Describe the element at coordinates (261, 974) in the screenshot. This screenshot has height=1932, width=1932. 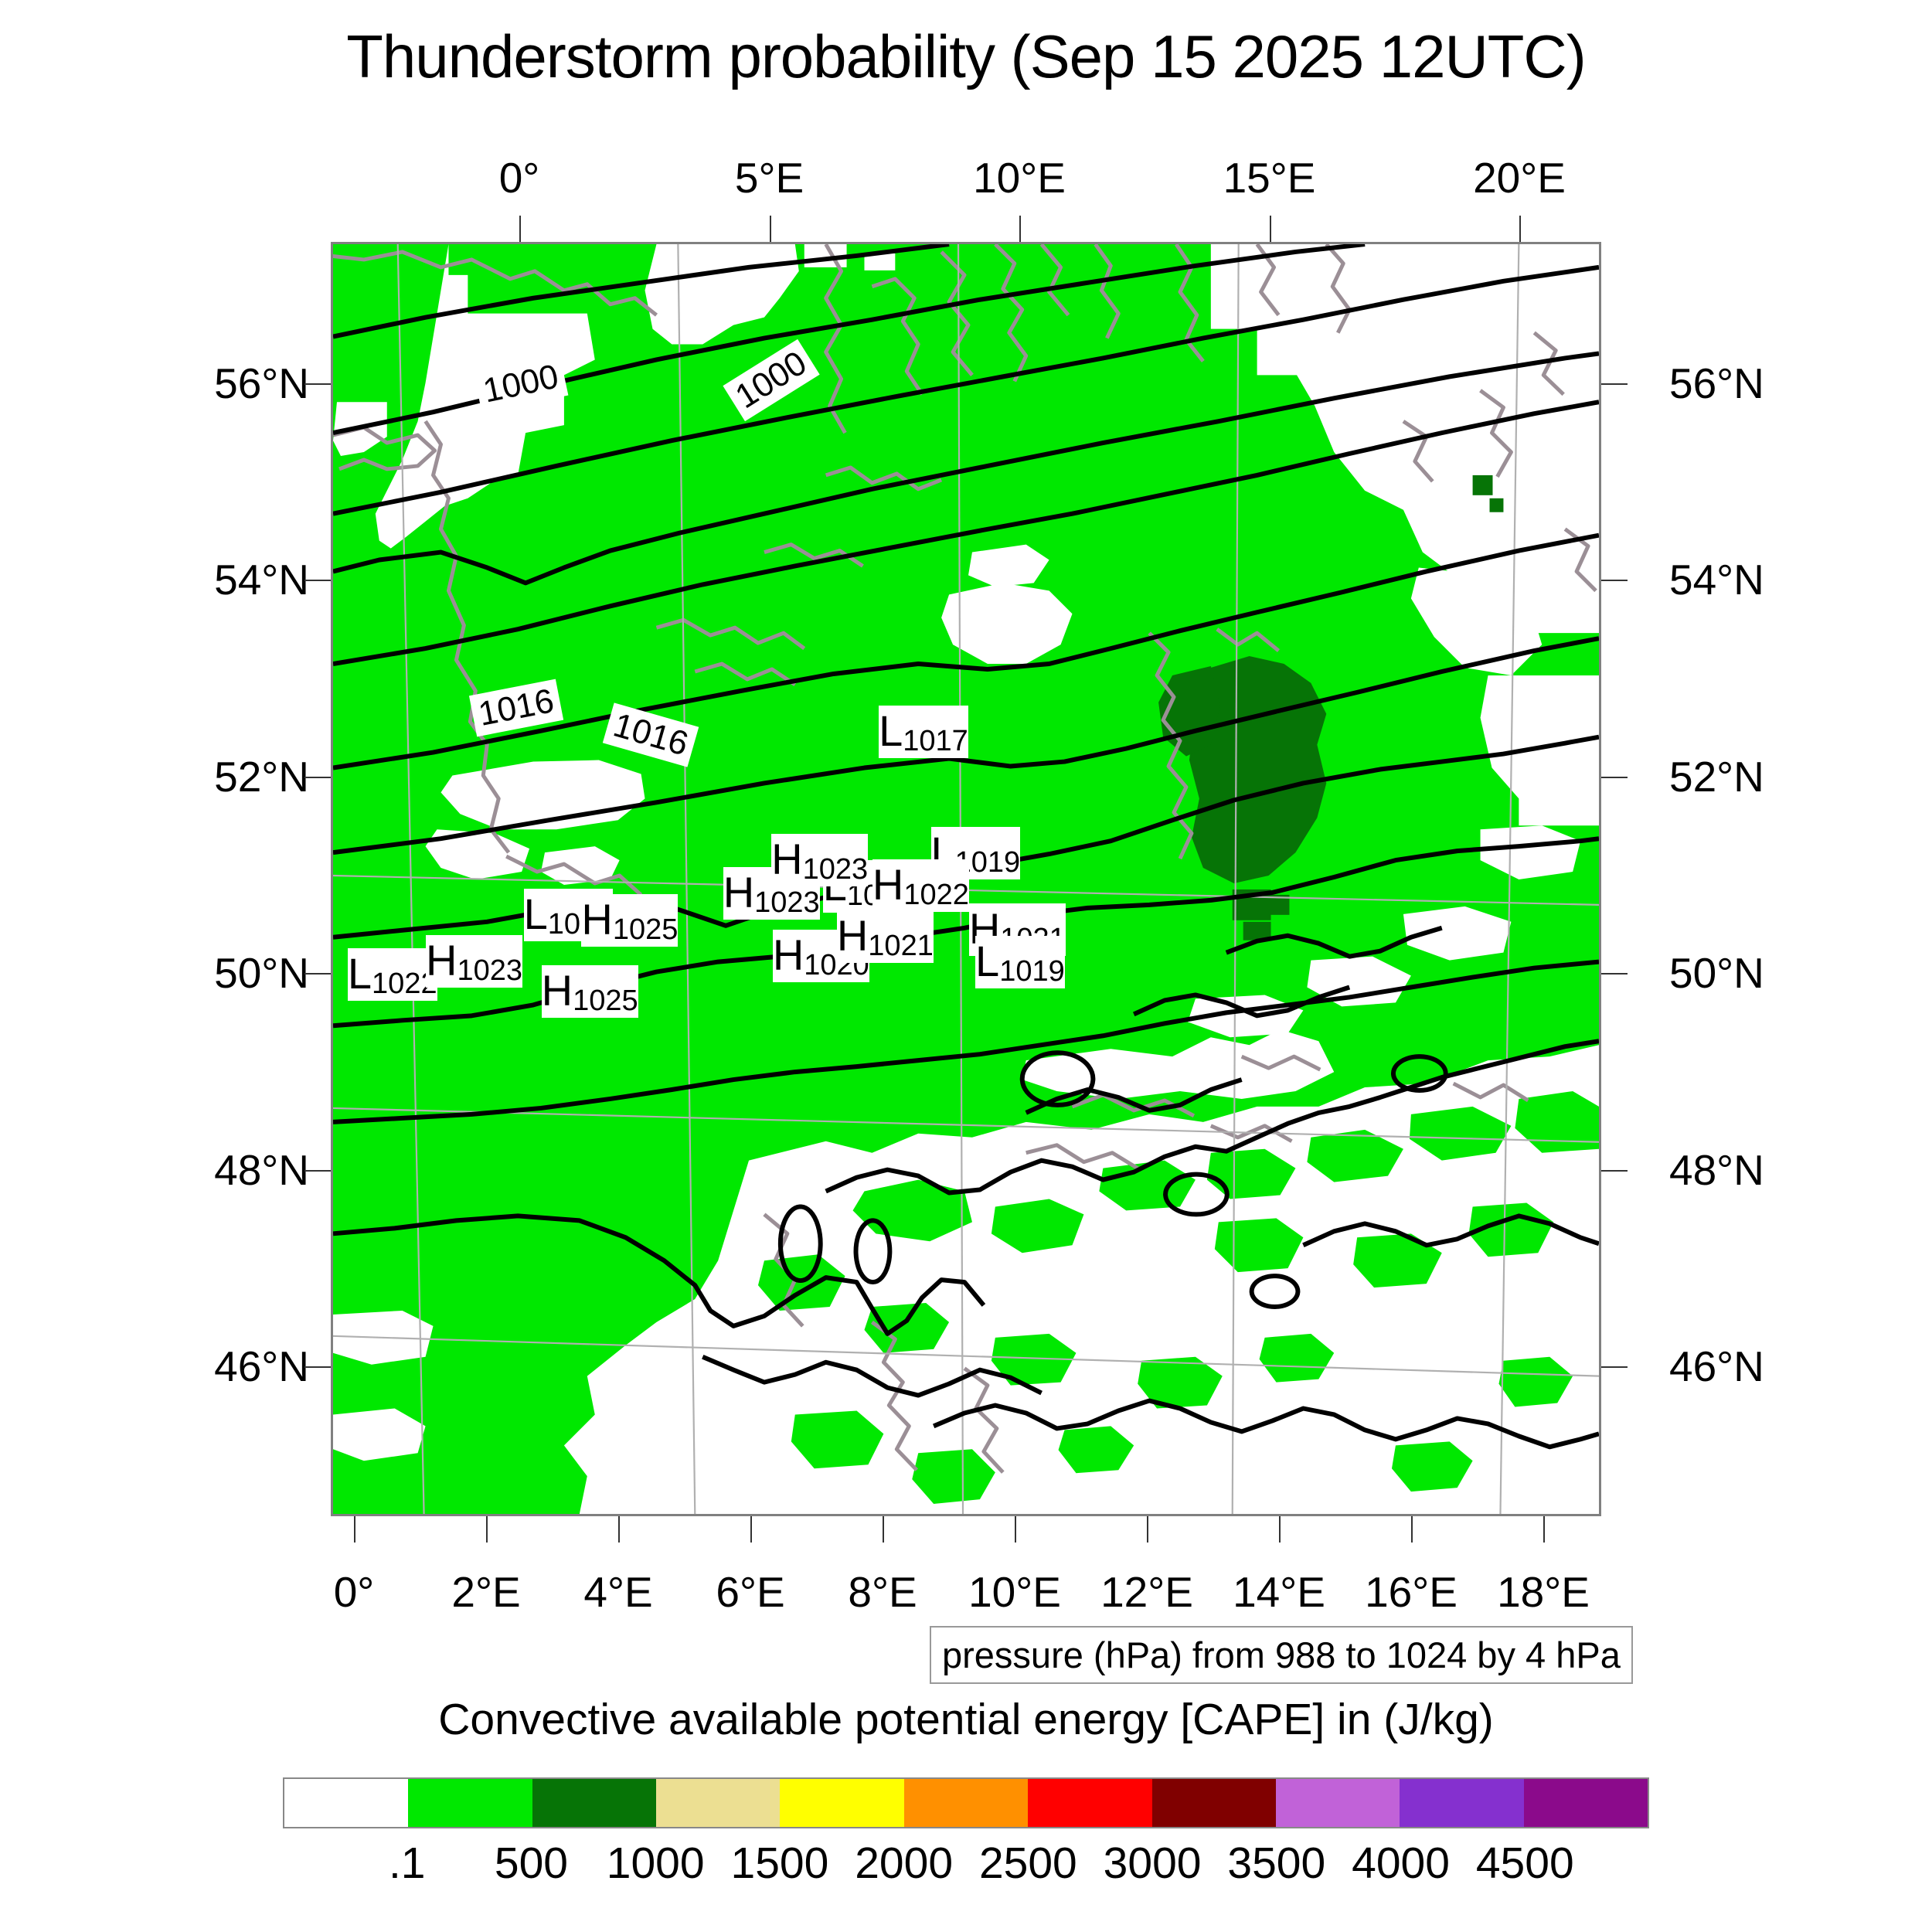
I see `left-tick-label-3: 50°N` at that location.